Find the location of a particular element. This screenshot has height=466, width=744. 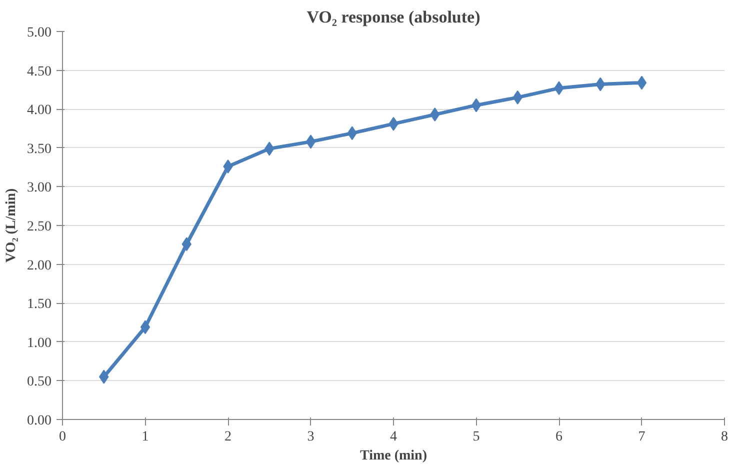

y-tick-label: 2.00 is located at coordinates (39, 266).